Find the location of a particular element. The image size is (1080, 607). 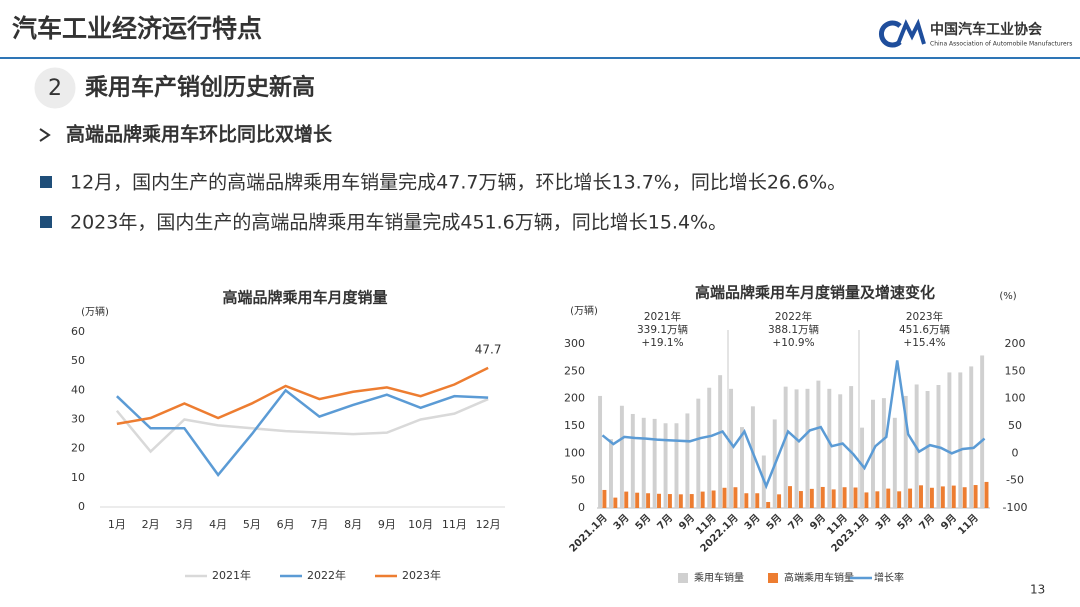

data-label: 47.7 is located at coordinates (488, 349).